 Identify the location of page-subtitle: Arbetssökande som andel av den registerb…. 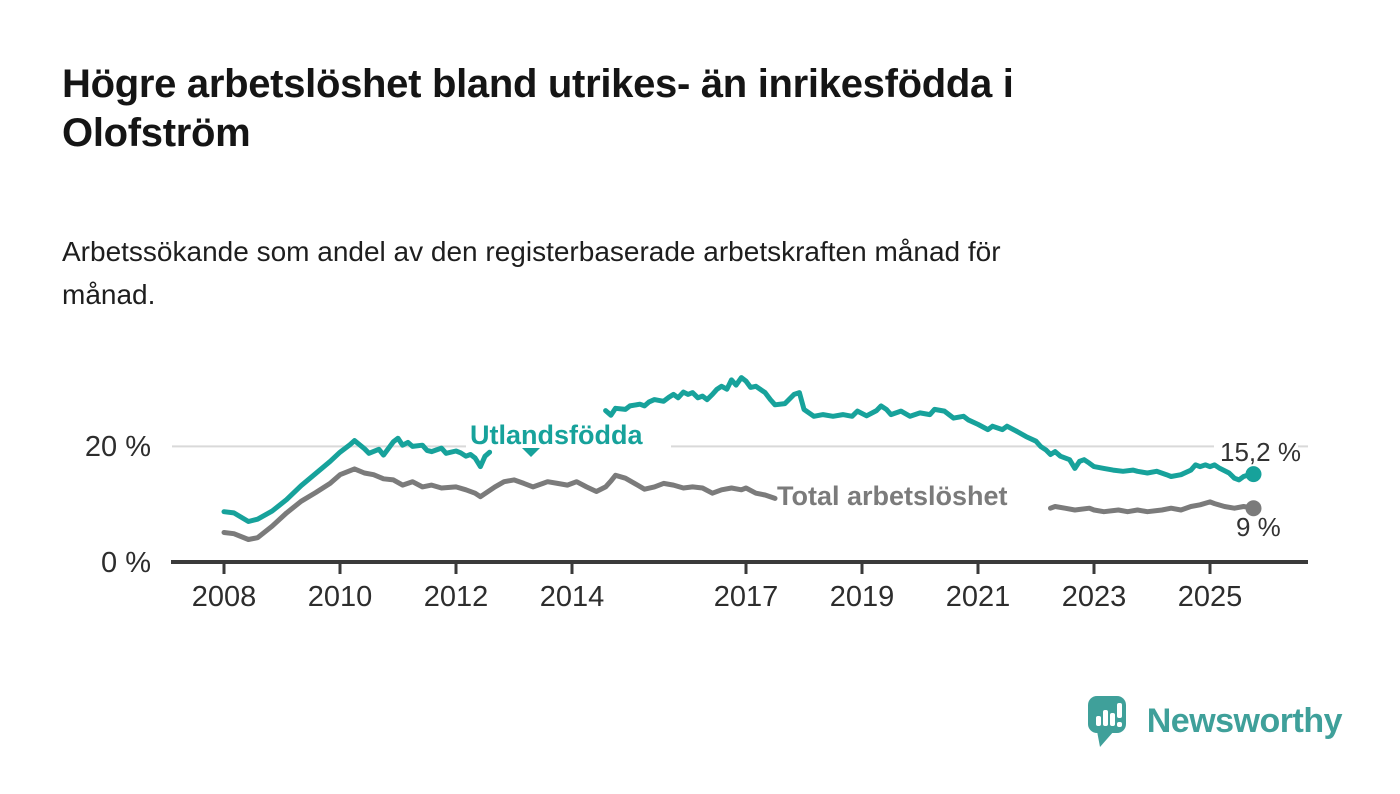
(531, 273).